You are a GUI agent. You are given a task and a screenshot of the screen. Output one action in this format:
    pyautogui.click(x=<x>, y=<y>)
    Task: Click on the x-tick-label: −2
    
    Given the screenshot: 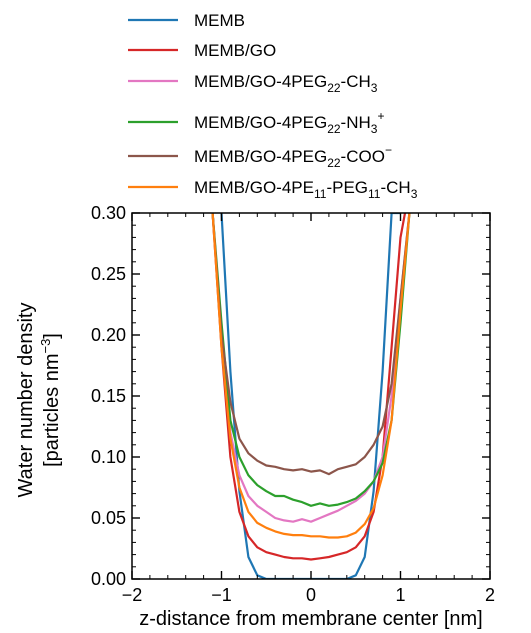 What is the action you would take?
    pyautogui.click(x=132, y=595)
    